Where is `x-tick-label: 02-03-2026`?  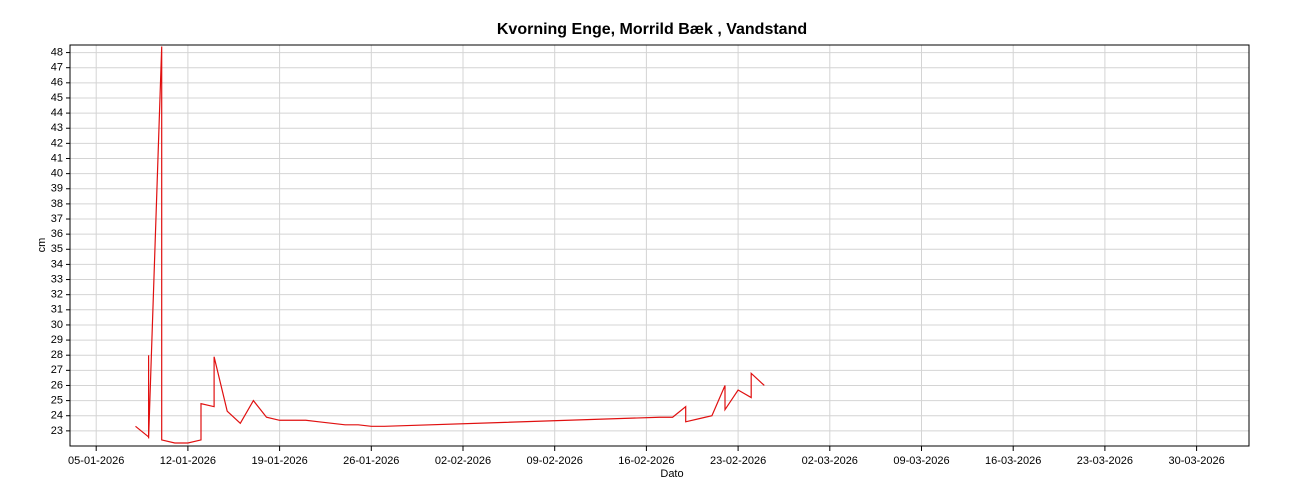 x-tick-label: 02-03-2026 is located at coordinates (830, 461).